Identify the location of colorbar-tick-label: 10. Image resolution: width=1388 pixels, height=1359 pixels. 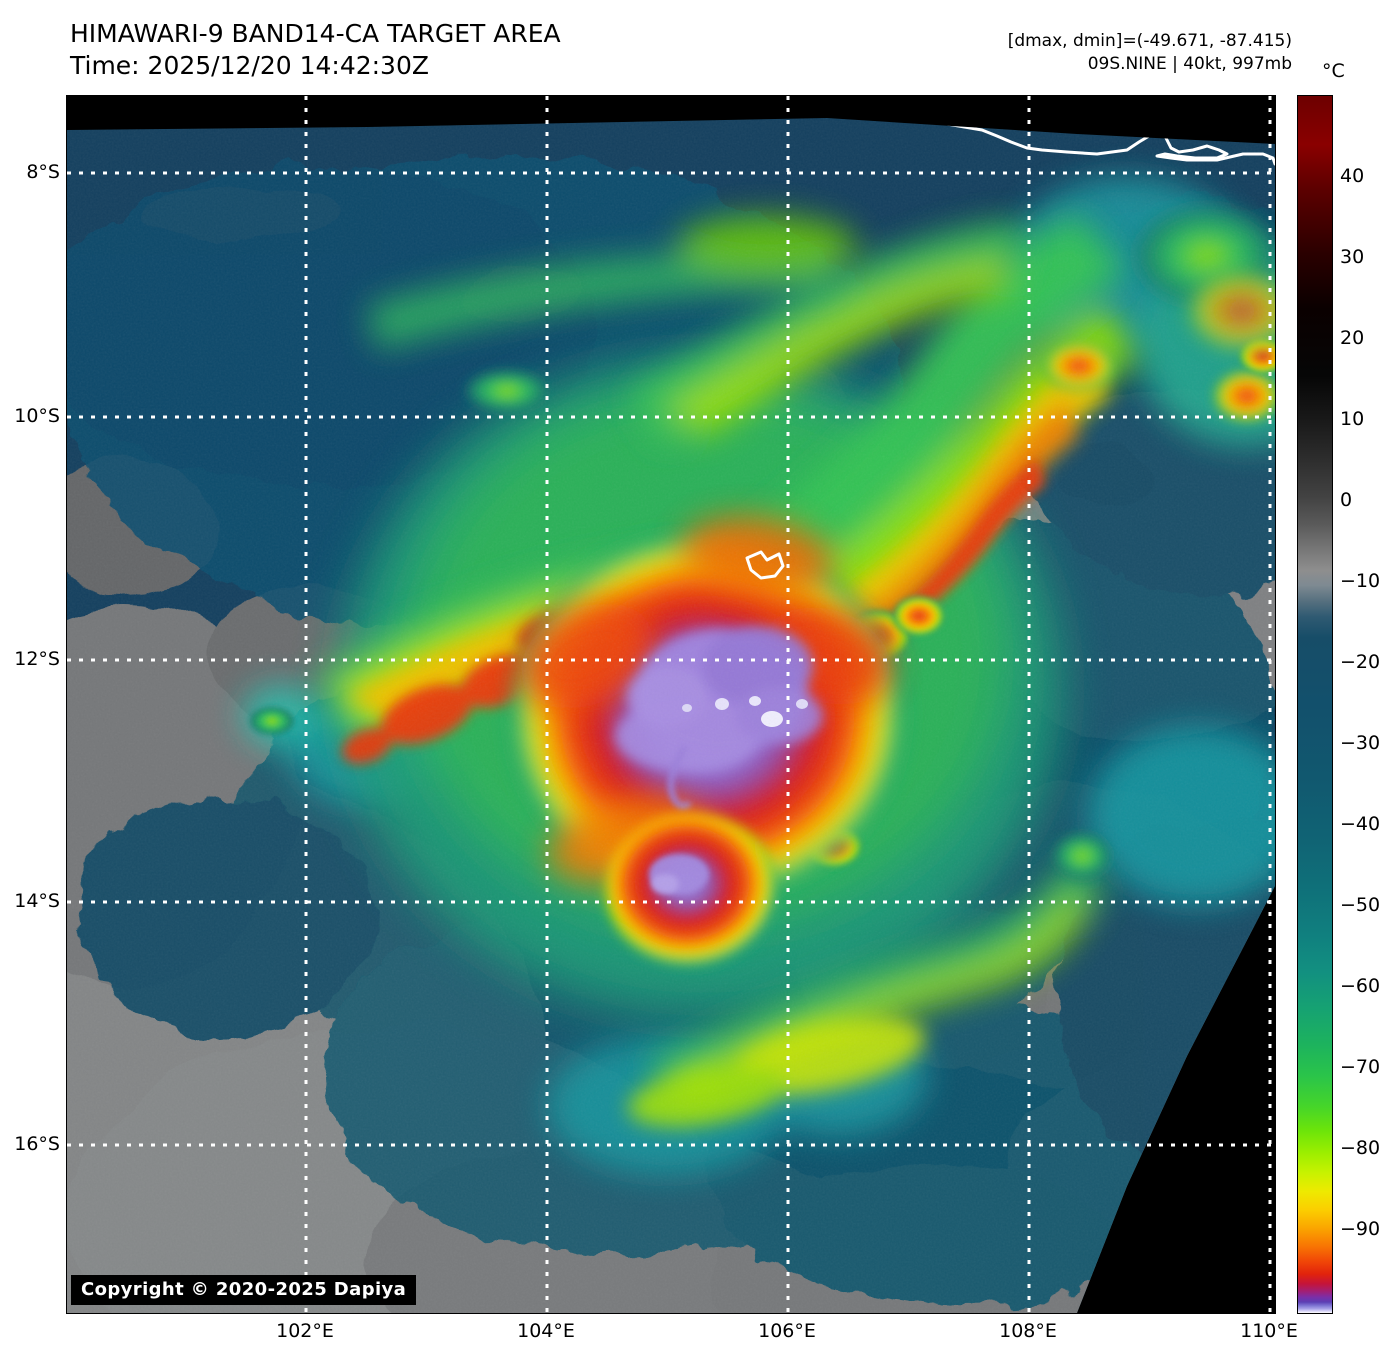
(1352, 419).